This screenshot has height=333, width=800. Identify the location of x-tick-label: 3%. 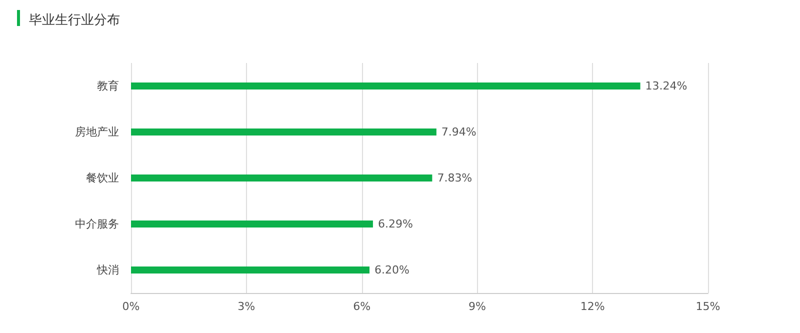
(247, 306).